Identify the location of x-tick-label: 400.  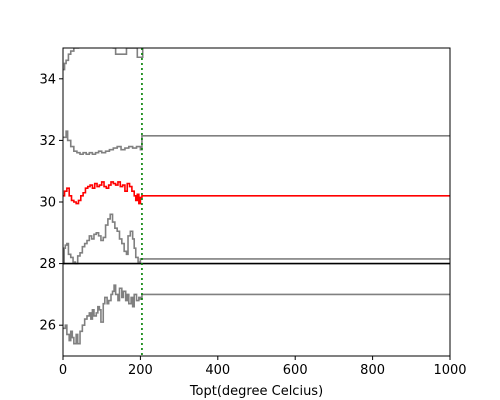
(217, 370).